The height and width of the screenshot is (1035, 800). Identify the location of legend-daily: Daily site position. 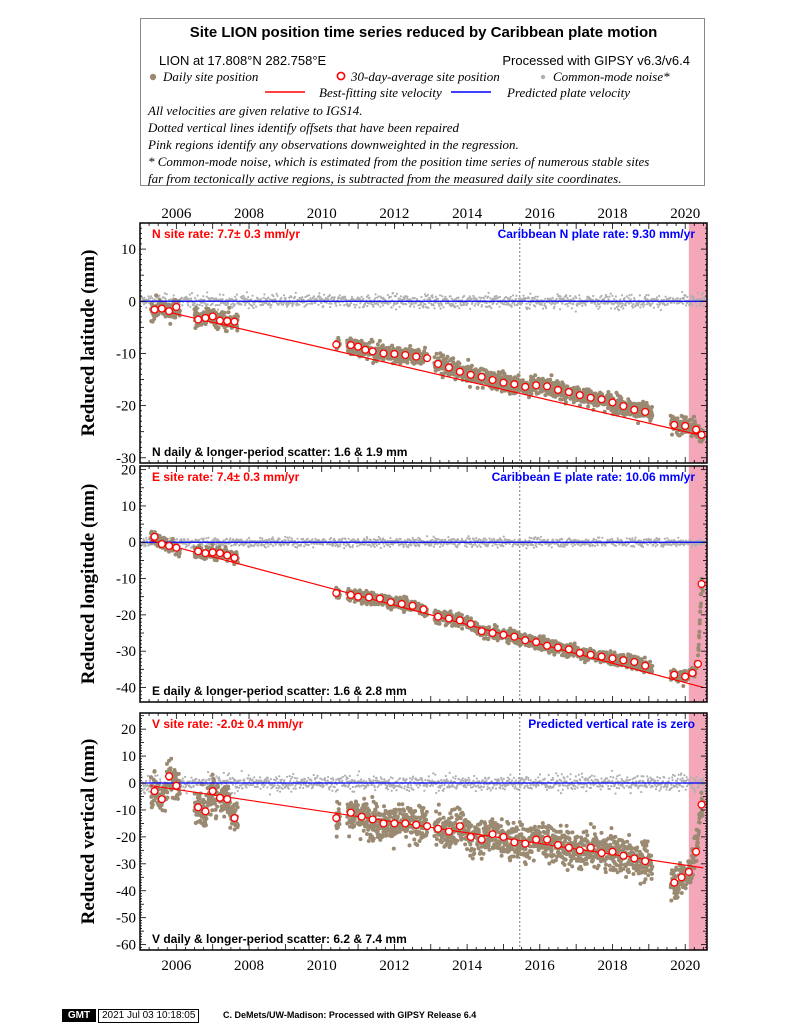
(211, 76).